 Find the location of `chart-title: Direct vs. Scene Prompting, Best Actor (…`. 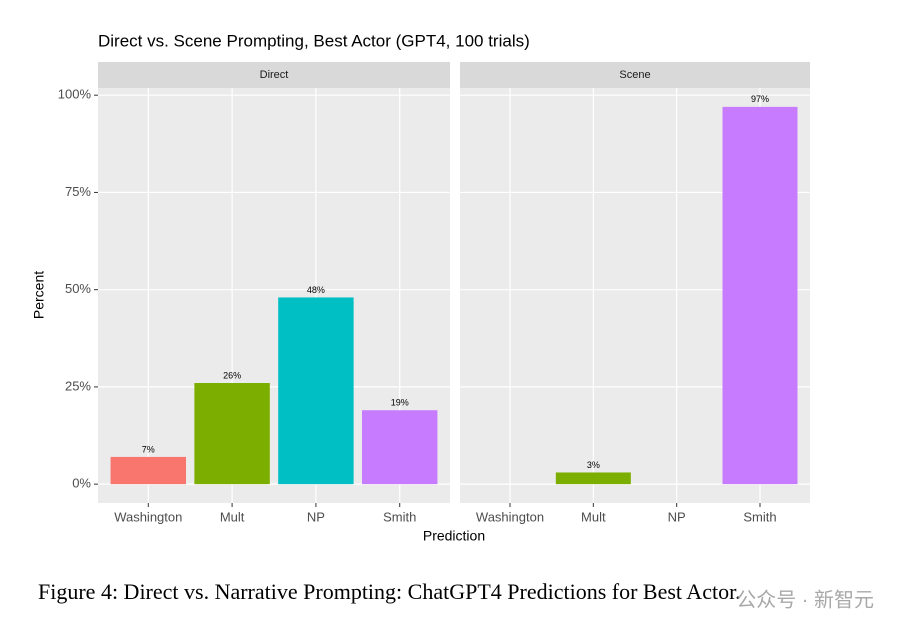

chart-title: Direct vs. Scene Prompting, Best Actor (… is located at coordinates (314, 40).